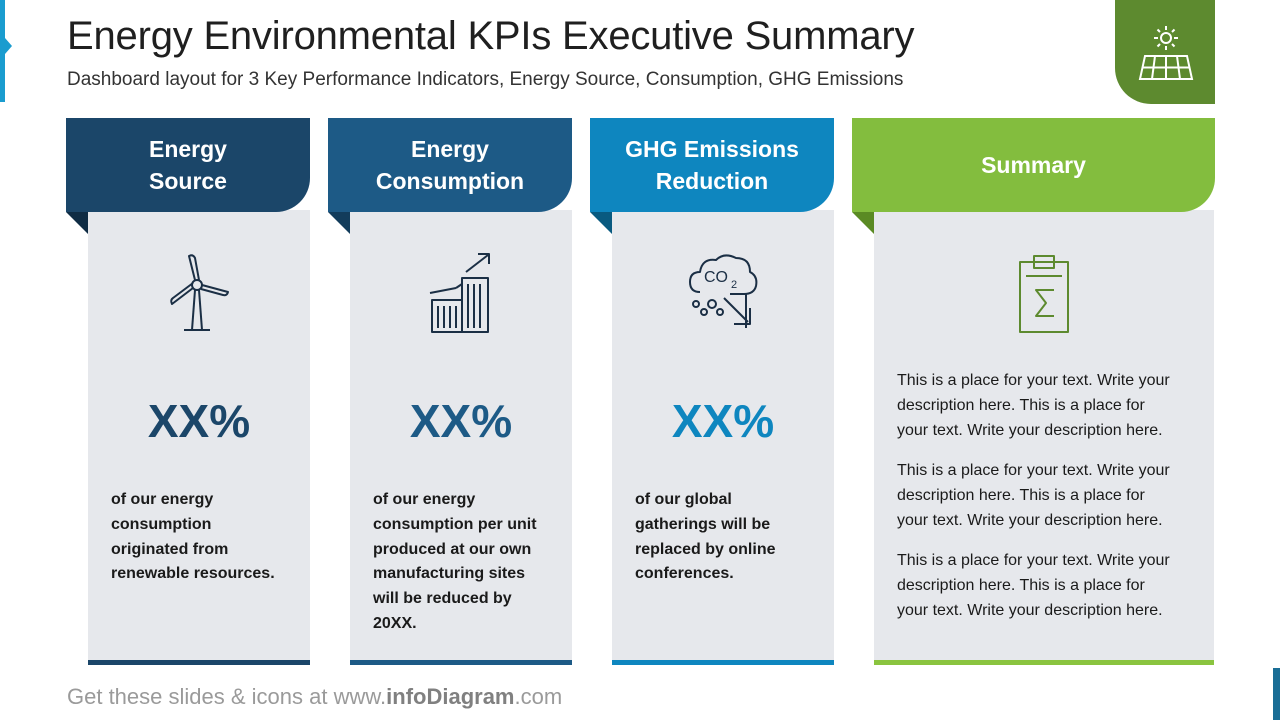  What do you see at coordinates (705, 549) in the screenshot?
I see `desc-line: replaced by online` at bounding box center [705, 549].